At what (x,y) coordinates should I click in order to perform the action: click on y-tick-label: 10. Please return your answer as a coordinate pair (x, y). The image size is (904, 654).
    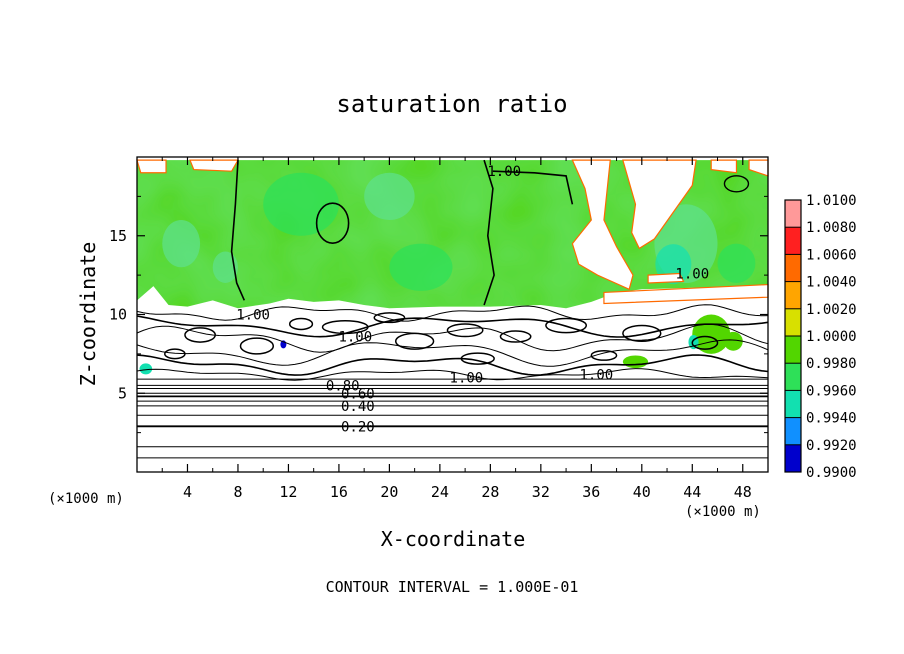
    Looking at the image, I should click on (118, 315).